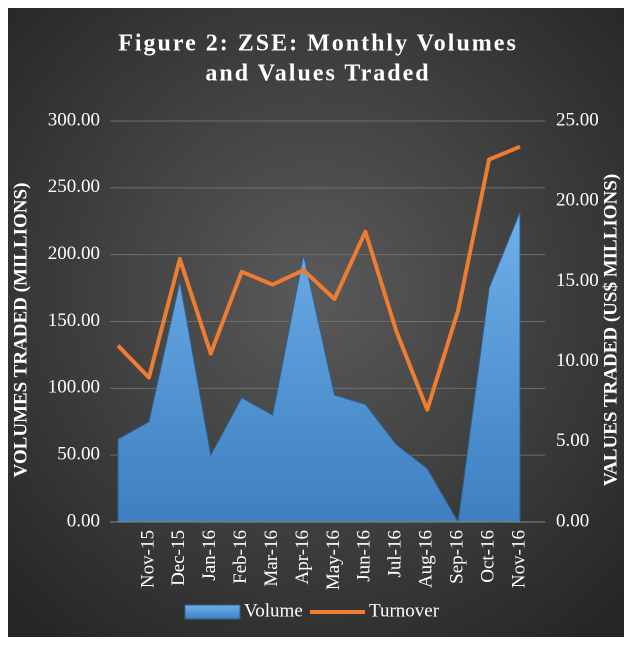  What do you see at coordinates (610, 330) in the screenshot?
I see `y2-axis-title: VALUES TRADED (US$ MILLIONS)` at bounding box center [610, 330].